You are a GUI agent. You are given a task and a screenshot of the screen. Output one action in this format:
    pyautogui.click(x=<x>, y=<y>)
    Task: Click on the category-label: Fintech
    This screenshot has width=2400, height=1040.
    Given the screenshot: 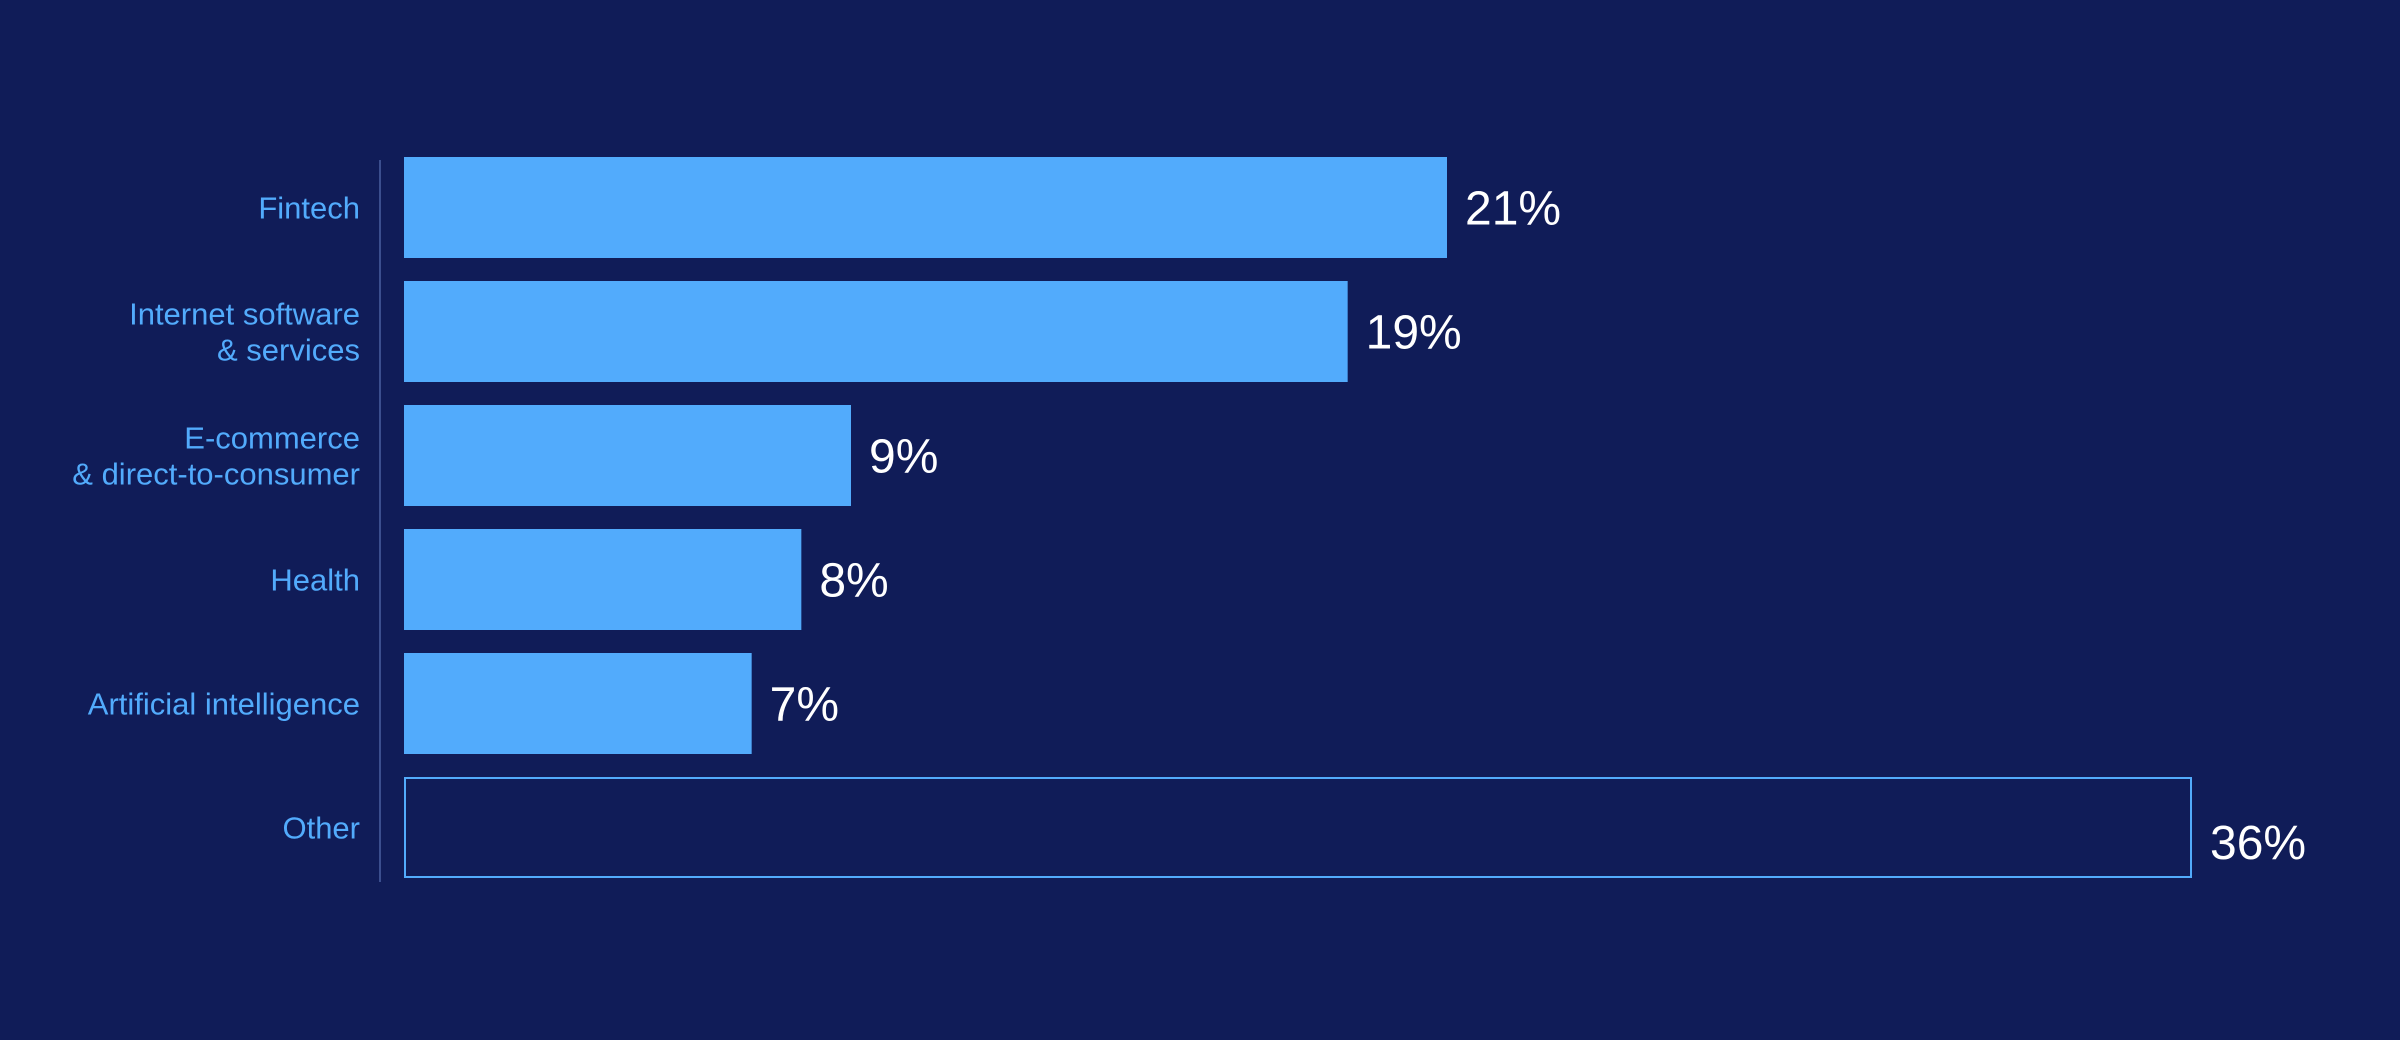 What is the action you would take?
    pyautogui.click(x=309, y=208)
    